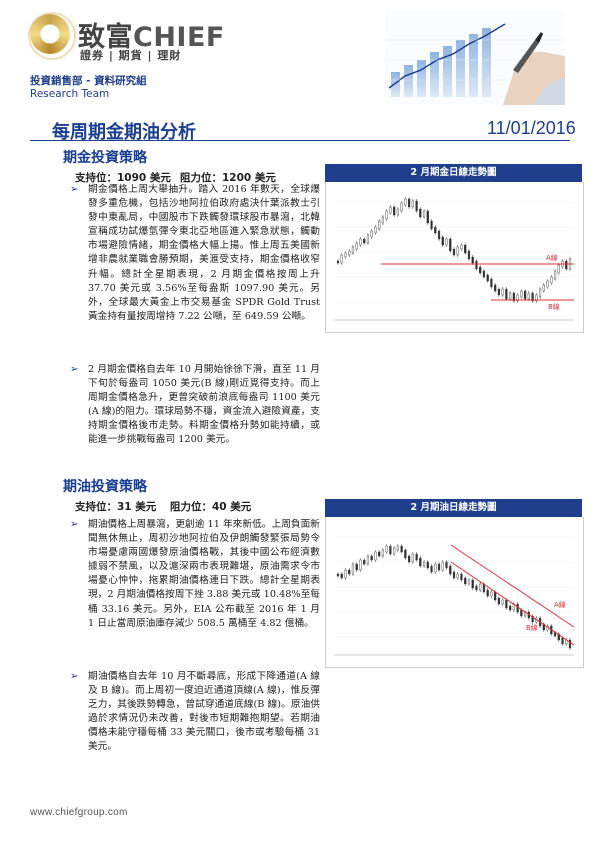 This screenshot has height=842, width=595. I want to click on oil-channel-line-b, so click(512, 603).